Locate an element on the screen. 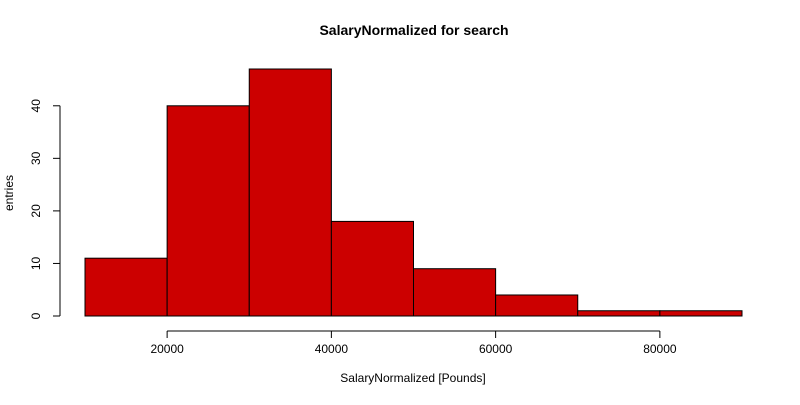  y-axis-label: entries is located at coordinates (9, 193).